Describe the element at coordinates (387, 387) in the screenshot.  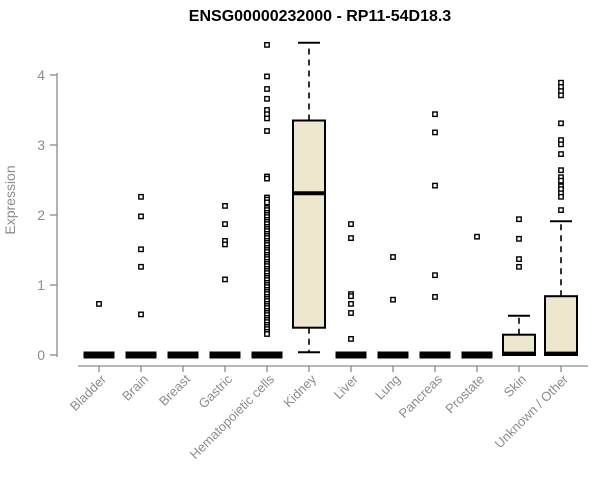
I see `x-category-label: Lung` at that location.